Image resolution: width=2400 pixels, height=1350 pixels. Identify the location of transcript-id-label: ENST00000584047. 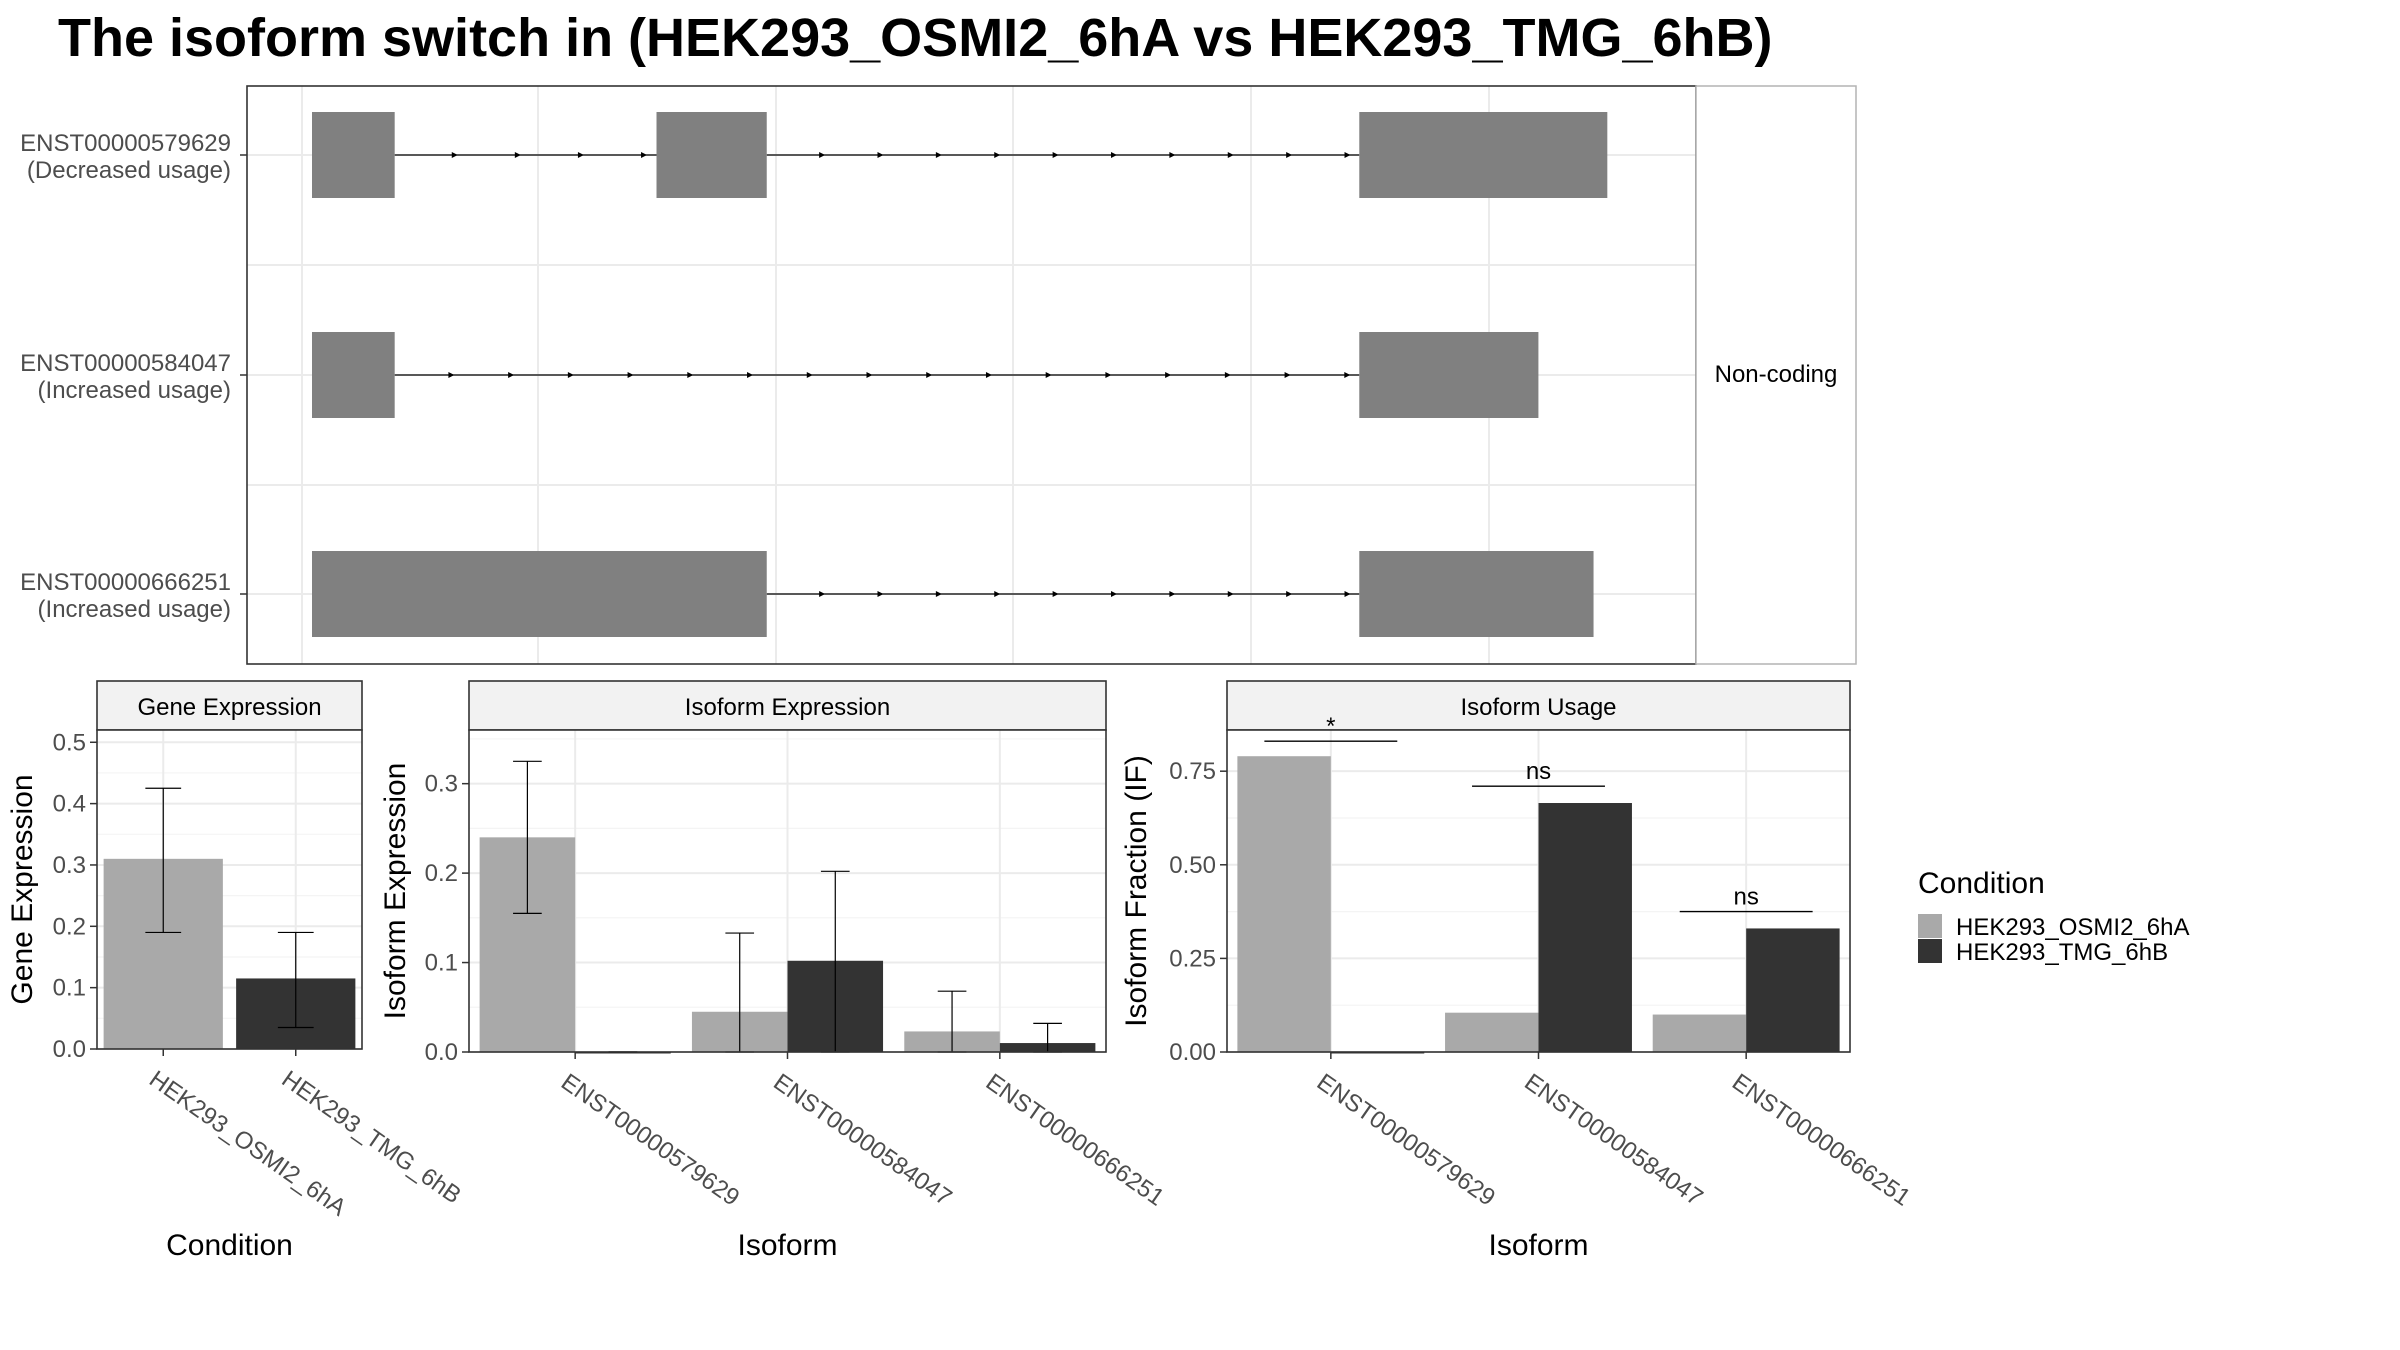
(125, 363).